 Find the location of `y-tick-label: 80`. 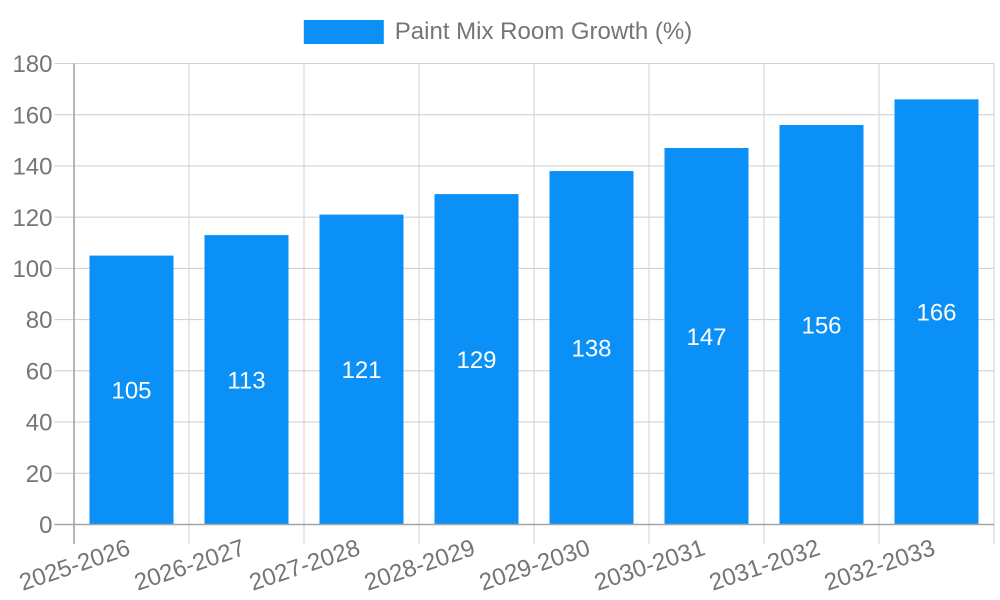

y-tick-label: 80 is located at coordinates (39, 320).